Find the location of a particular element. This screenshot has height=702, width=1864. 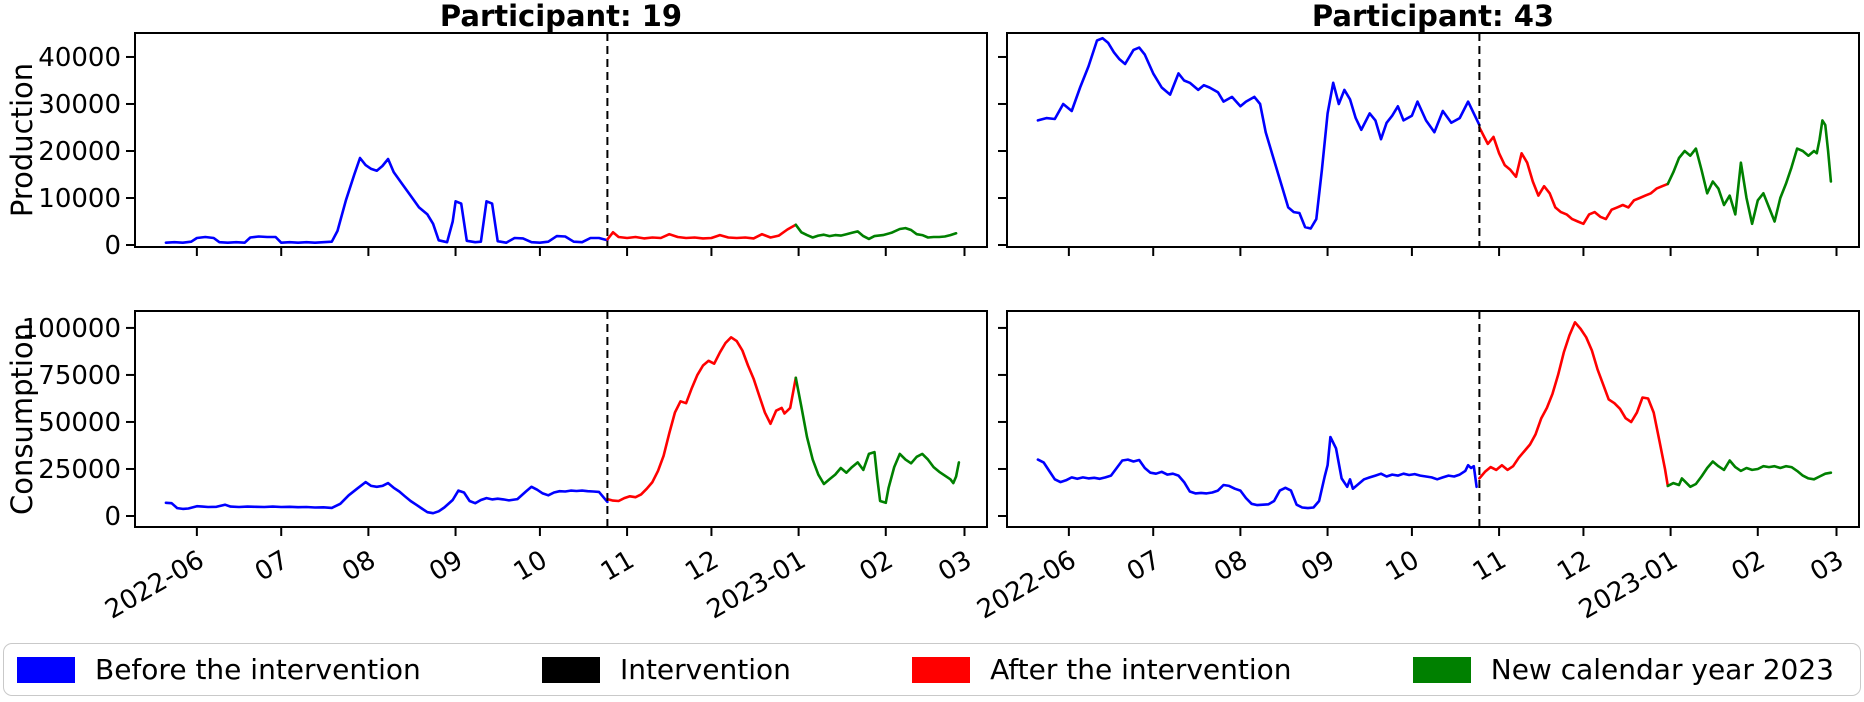

legend-swatch-before is located at coordinates (46, 669).